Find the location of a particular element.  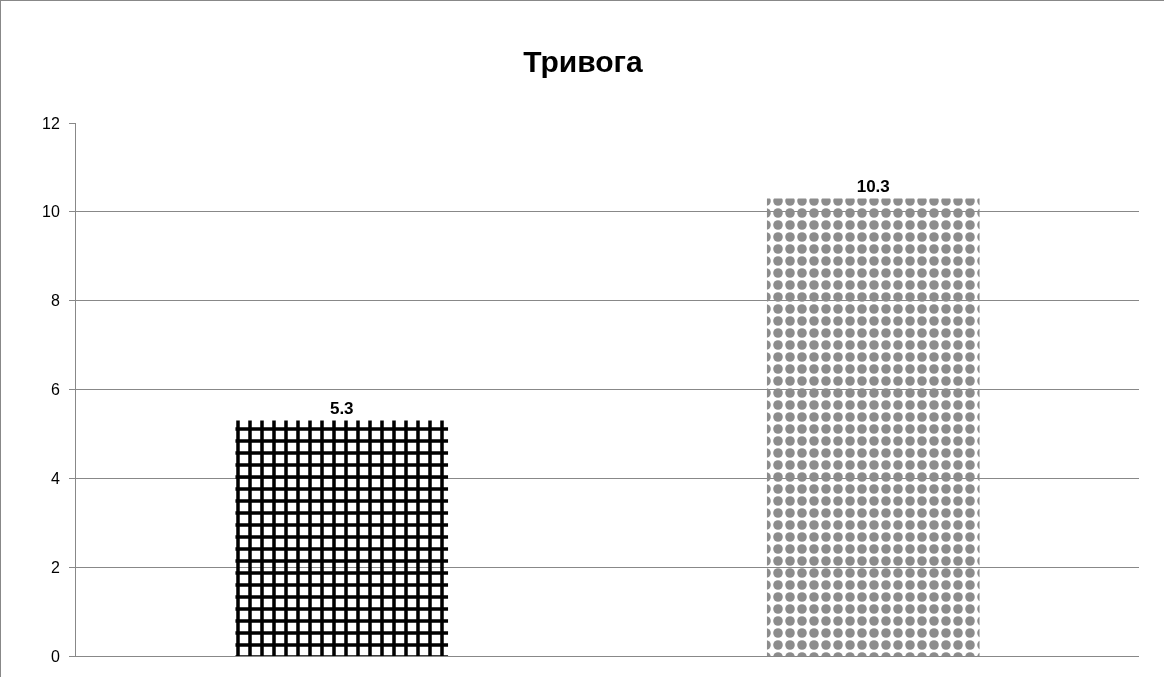

data-label: 10.3 is located at coordinates (873, 186).